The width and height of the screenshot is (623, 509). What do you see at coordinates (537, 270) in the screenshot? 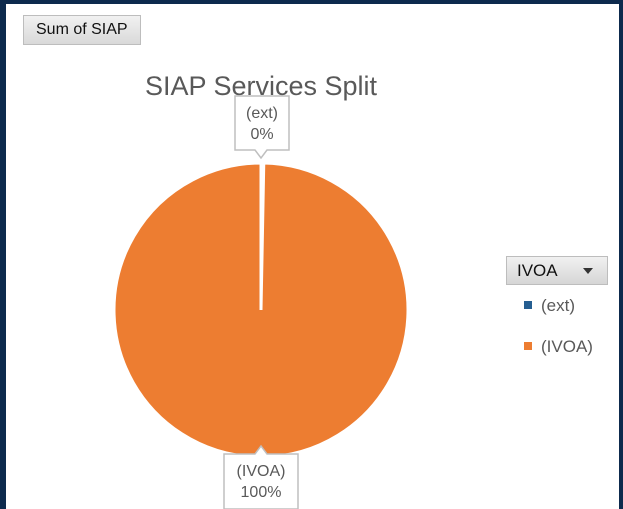
I see `legend-field-name: IVOA` at bounding box center [537, 270].